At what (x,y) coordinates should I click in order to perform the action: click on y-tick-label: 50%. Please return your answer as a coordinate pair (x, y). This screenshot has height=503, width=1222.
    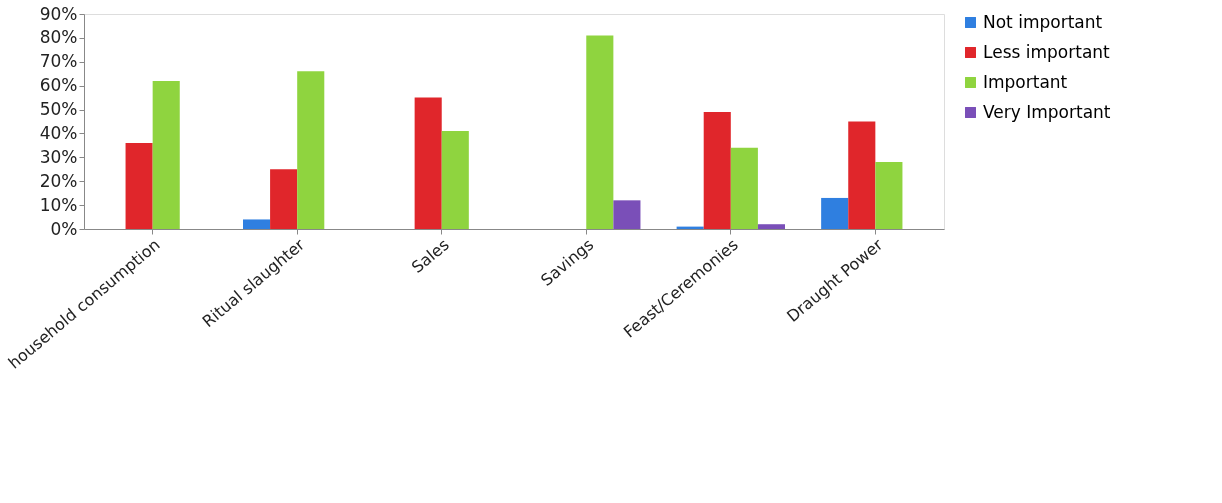
    Looking at the image, I should click on (58, 109).